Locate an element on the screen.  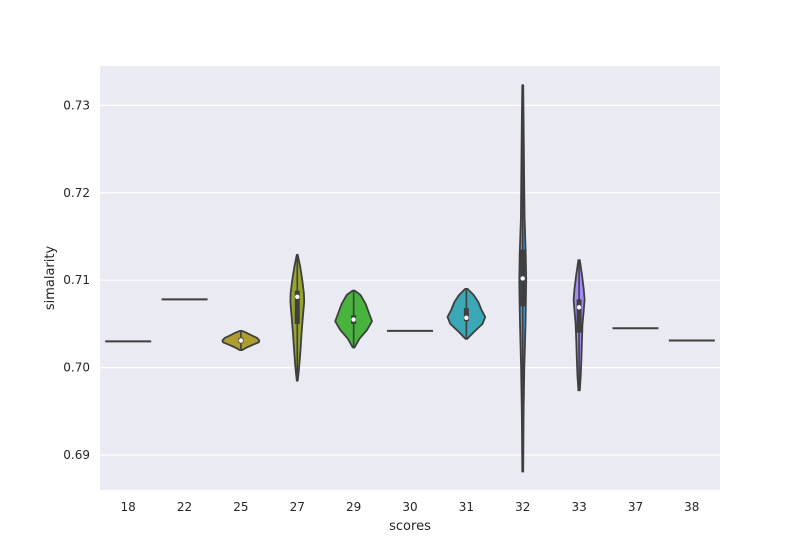
x-tick-label: 25 is located at coordinates (240, 507).